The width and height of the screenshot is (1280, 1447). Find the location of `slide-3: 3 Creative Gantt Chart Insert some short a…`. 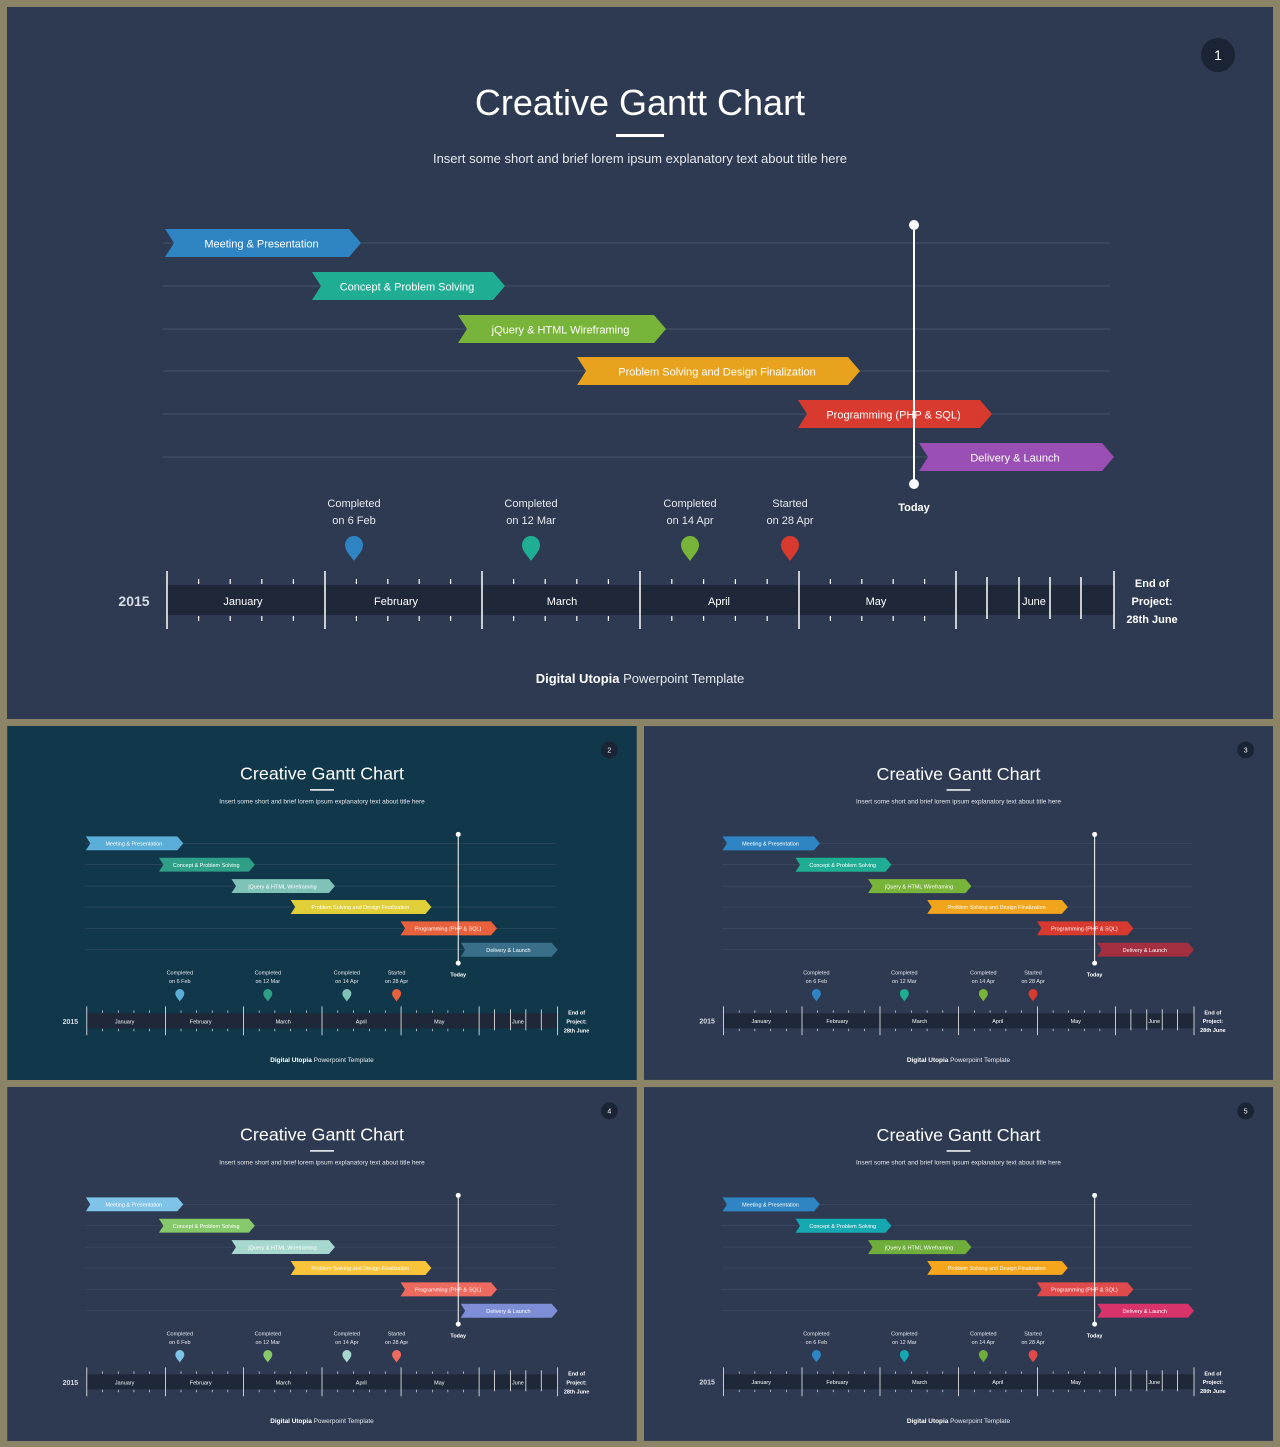

slide-3: 3 Creative Gantt Chart Insert some short a… is located at coordinates (958, 903).